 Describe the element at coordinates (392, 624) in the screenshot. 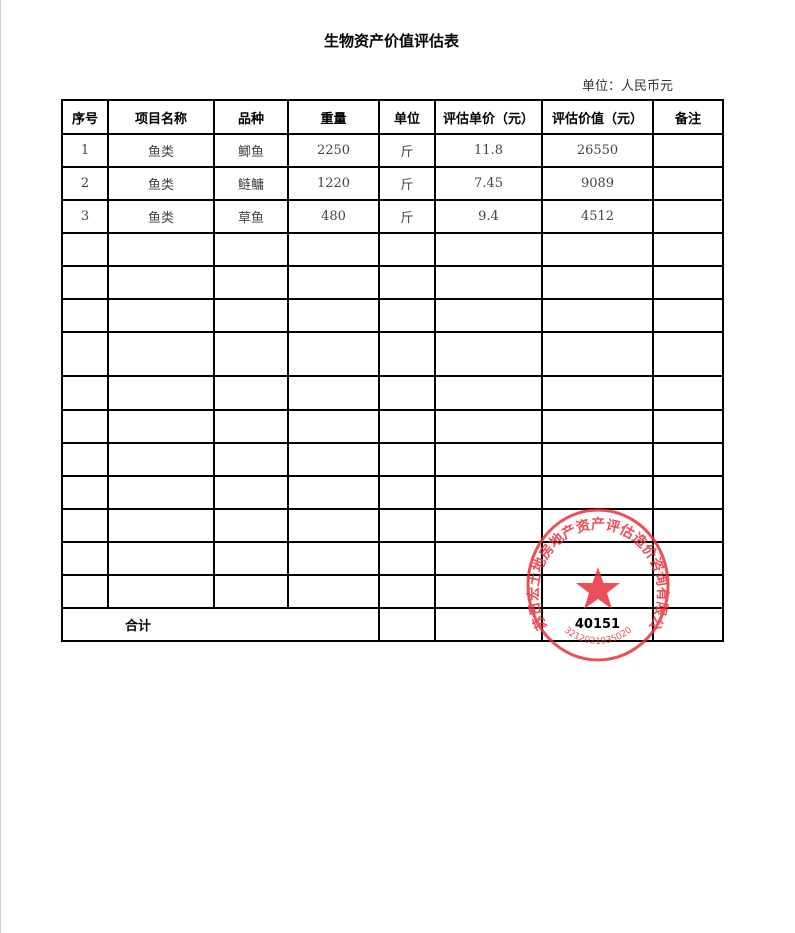

I see `total-row: 合计 40151` at that location.